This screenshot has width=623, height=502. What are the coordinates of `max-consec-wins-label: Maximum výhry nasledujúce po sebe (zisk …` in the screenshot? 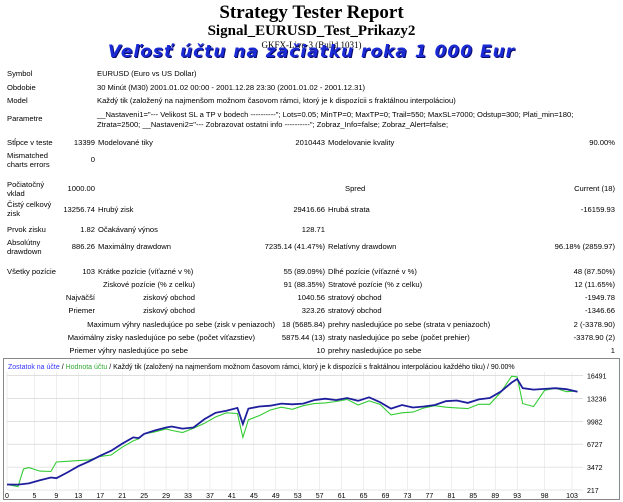 It's located at (181, 324).